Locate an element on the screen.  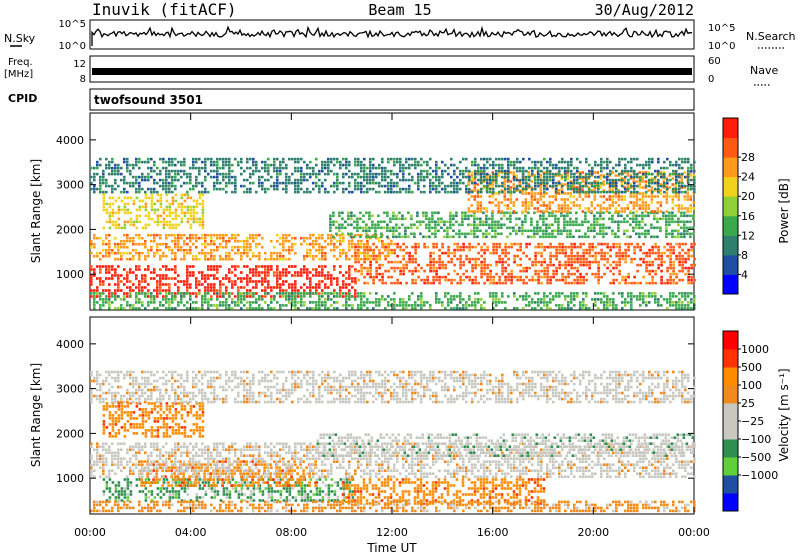
nave-tick-bottom: 0 is located at coordinates (711, 79).